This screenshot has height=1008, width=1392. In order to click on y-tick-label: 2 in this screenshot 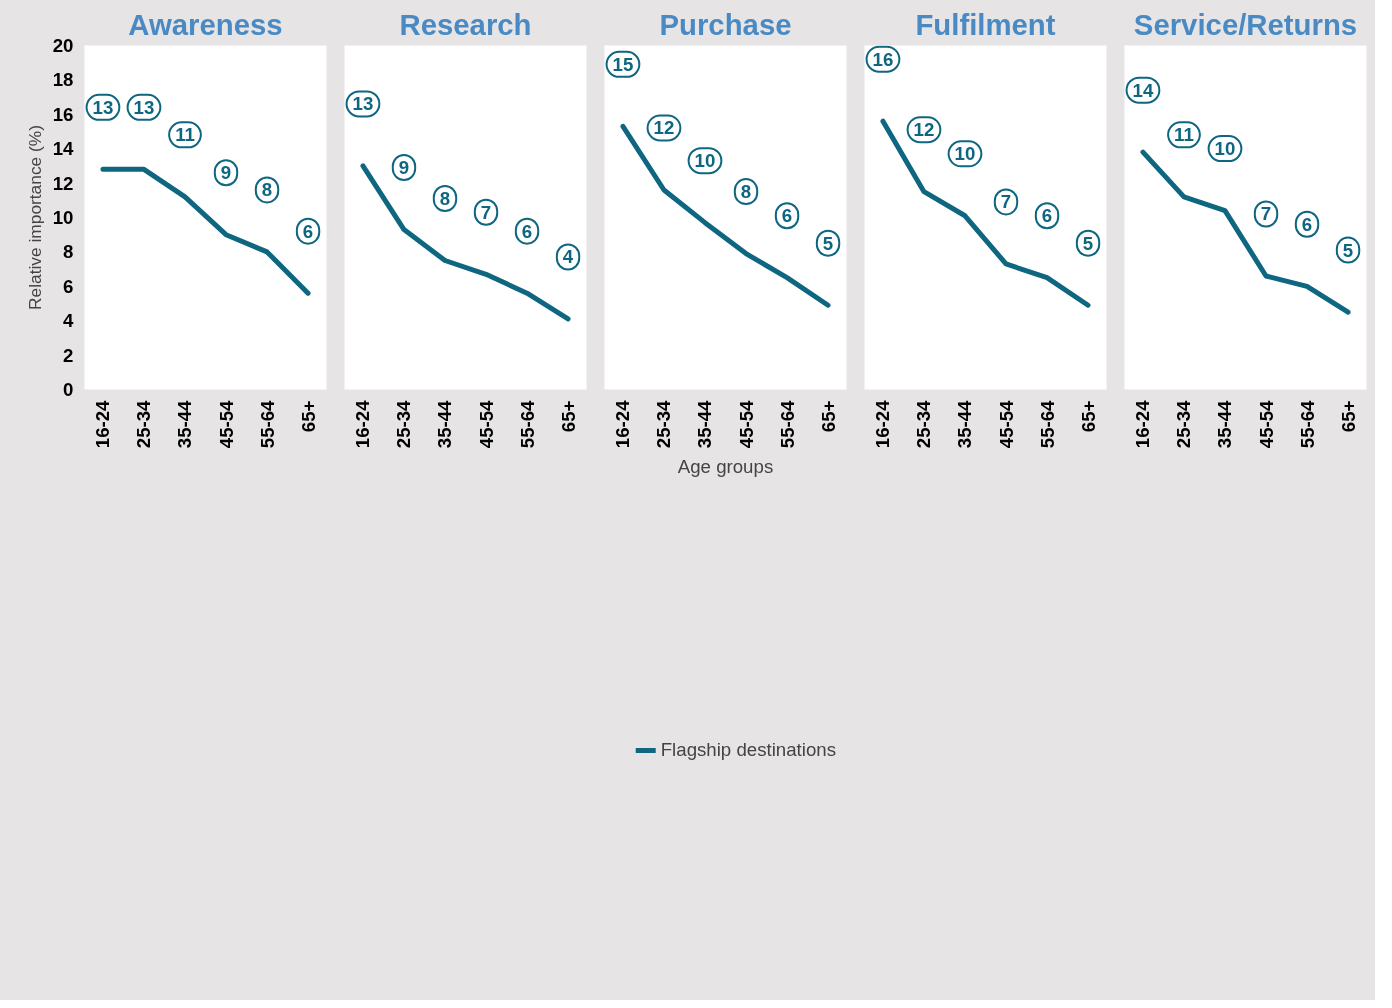, I will do `click(68, 355)`.